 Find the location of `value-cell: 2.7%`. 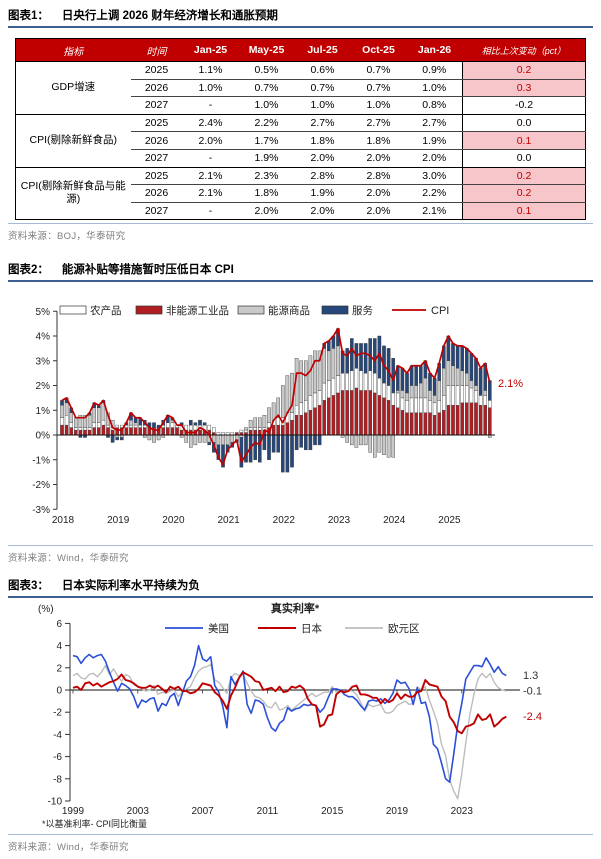

value-cell: 2.7% is located at coordinates (434, 123).